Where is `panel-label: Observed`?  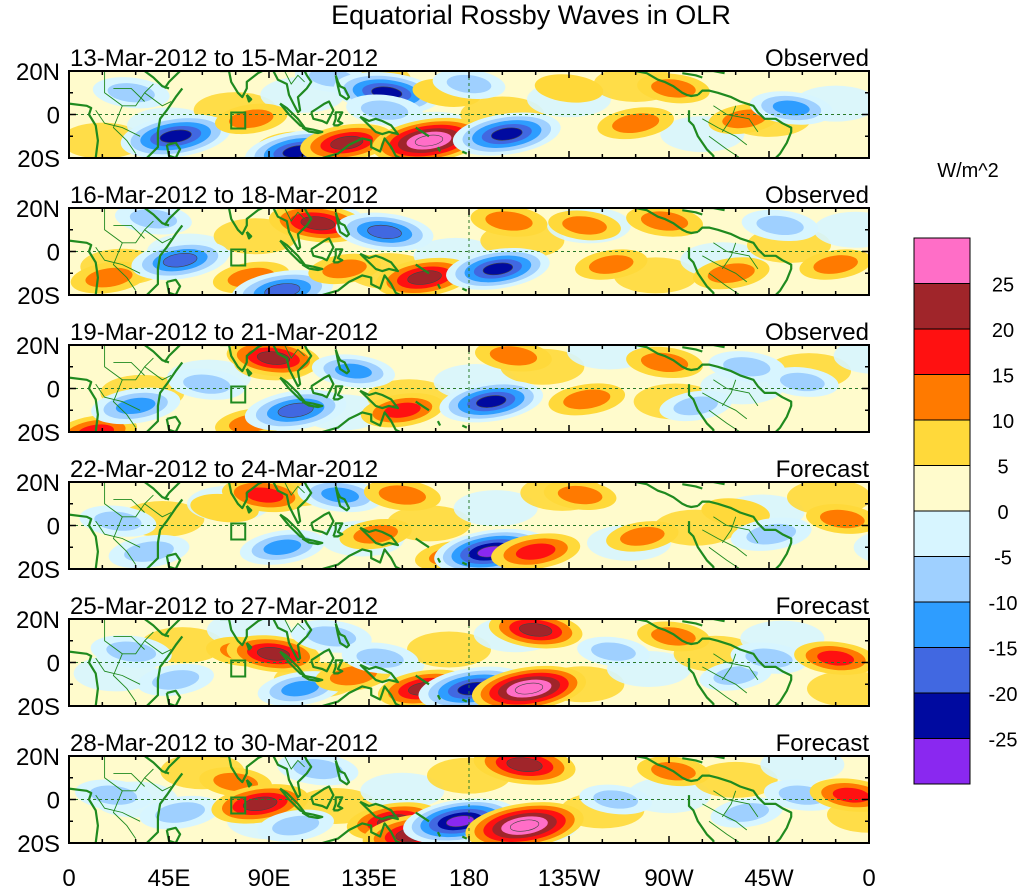
panel-label: Observed is located at coordinates (817, 58).